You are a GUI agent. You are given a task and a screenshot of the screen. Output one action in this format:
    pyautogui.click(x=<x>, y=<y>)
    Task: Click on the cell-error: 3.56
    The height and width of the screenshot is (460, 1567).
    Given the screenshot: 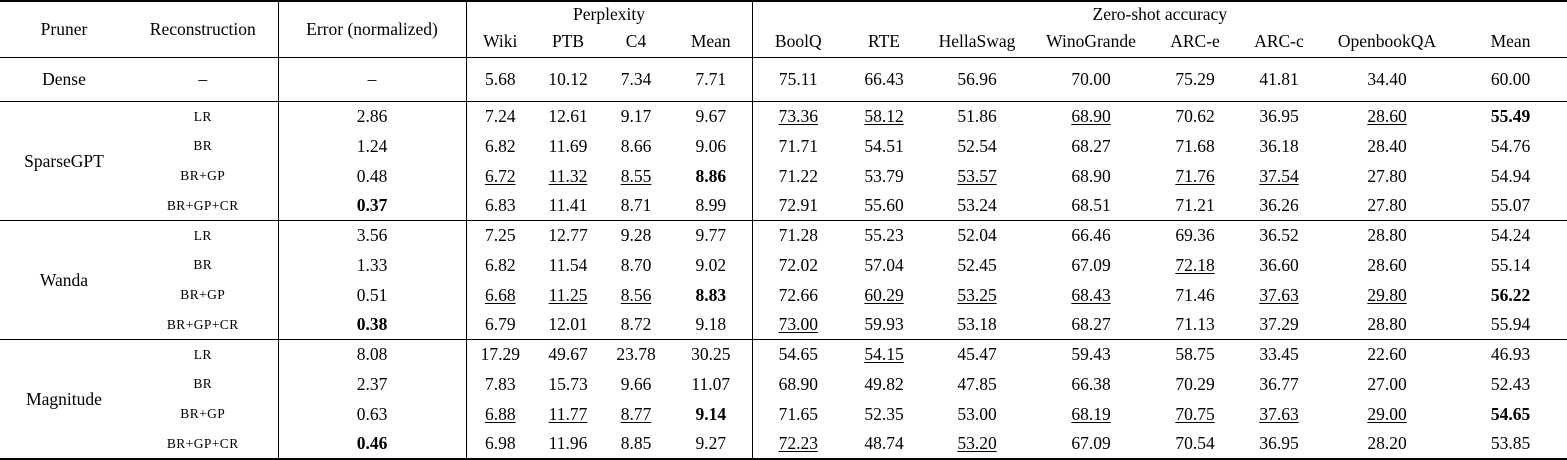 What is the action you would take?
    pyautogui.click(x=371, y=235)
    